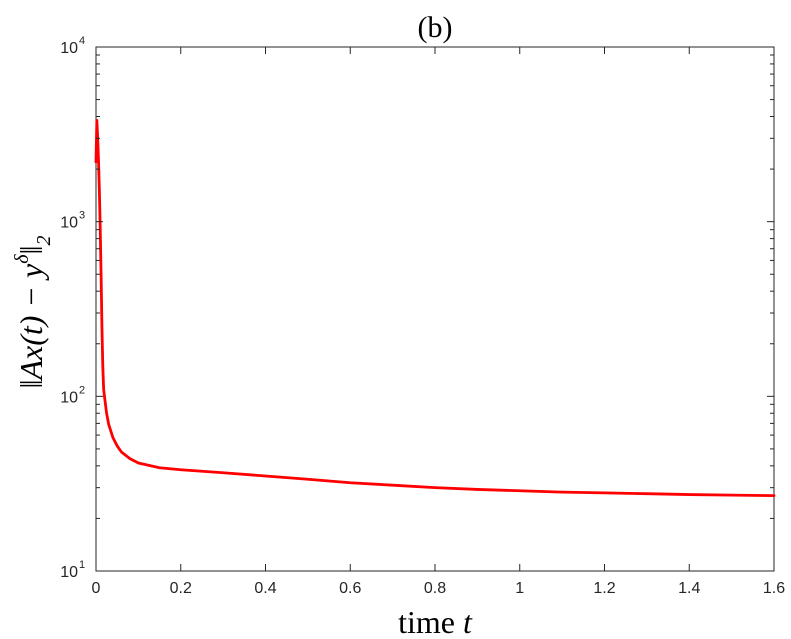 Image resolution: width=791 pixels, height=639 pixels. What do you see at coordinates (31, 249) in the screenshot?
I see `y-axis-label-right: ‖` at bounding box center [31, 249].